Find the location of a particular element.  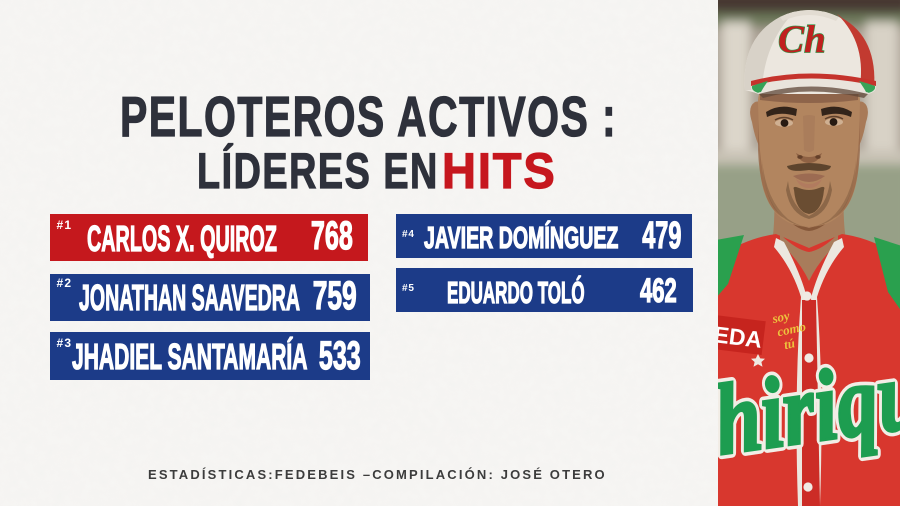

svg-text: soy is located at coordinates (780, 317).